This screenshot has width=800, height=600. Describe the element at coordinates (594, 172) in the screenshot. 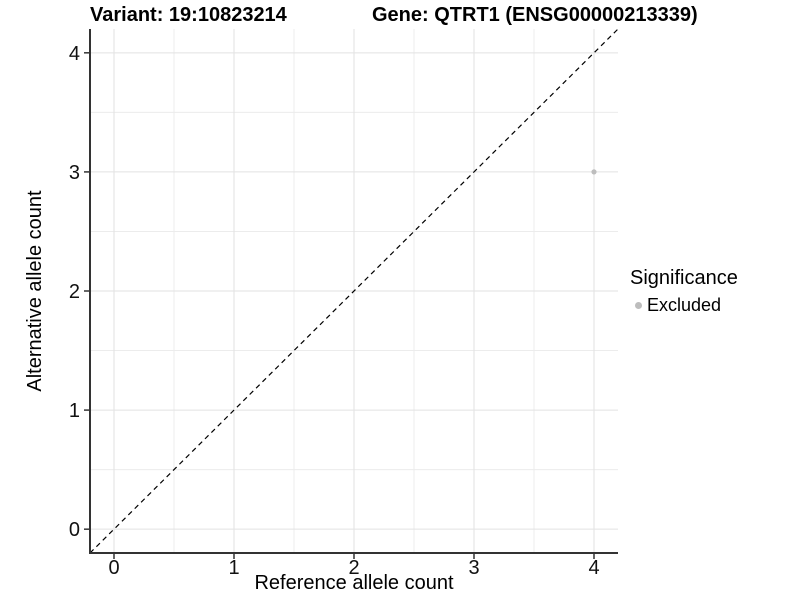

I see `data-point` at that location.